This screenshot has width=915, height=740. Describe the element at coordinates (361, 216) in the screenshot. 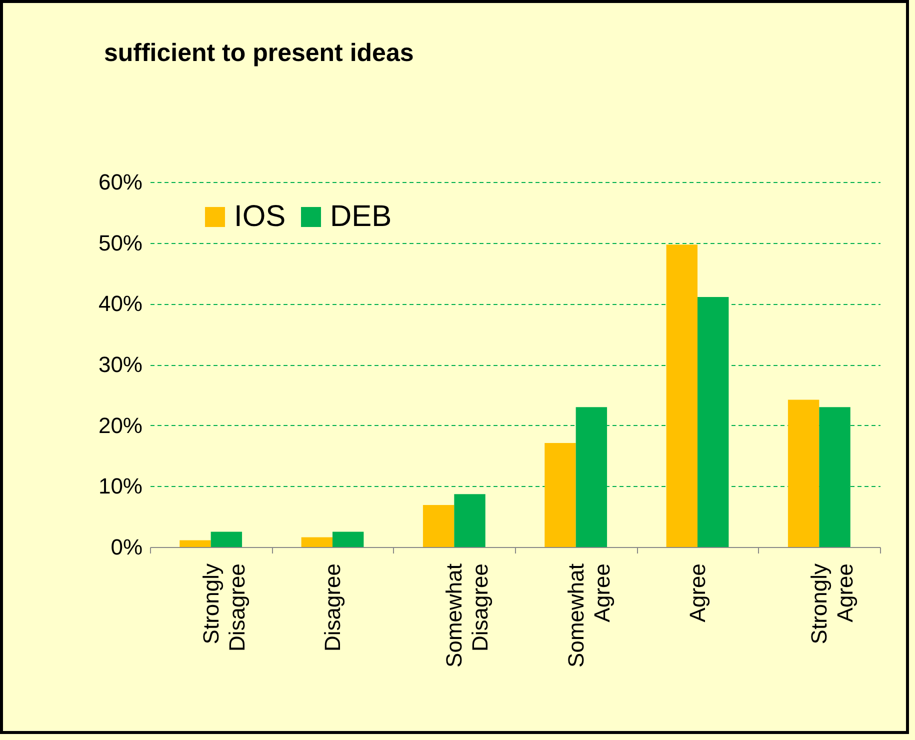

I see `legend-label: DEB` at that location.